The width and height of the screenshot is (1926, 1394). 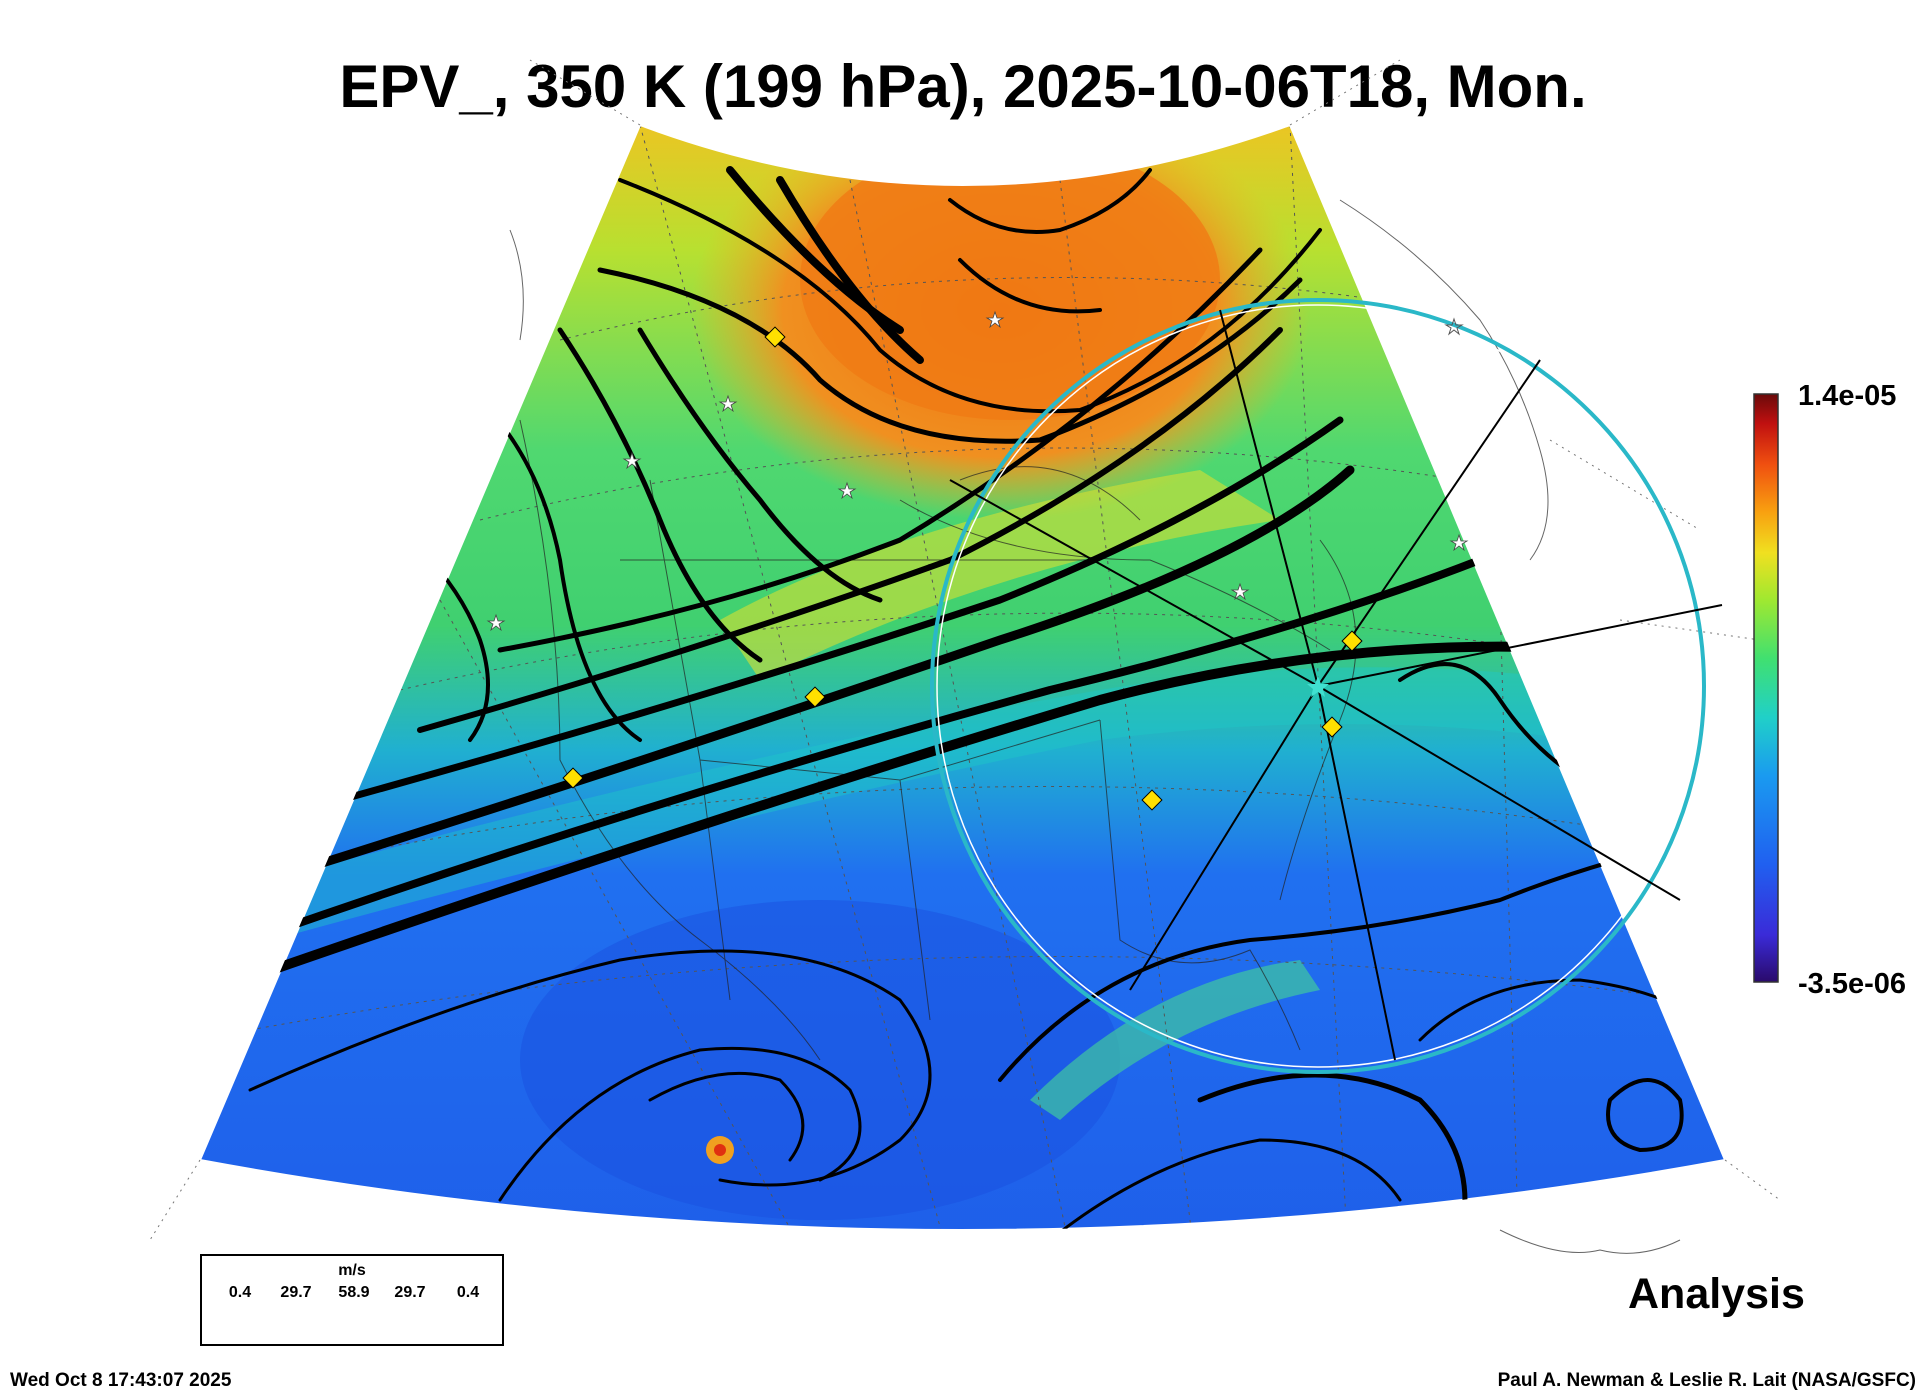 What do you see at coordinates (1716, 1294) in the screenshot?
I see `analysis-label: Analysis` at bounding box center [1716, 1294].